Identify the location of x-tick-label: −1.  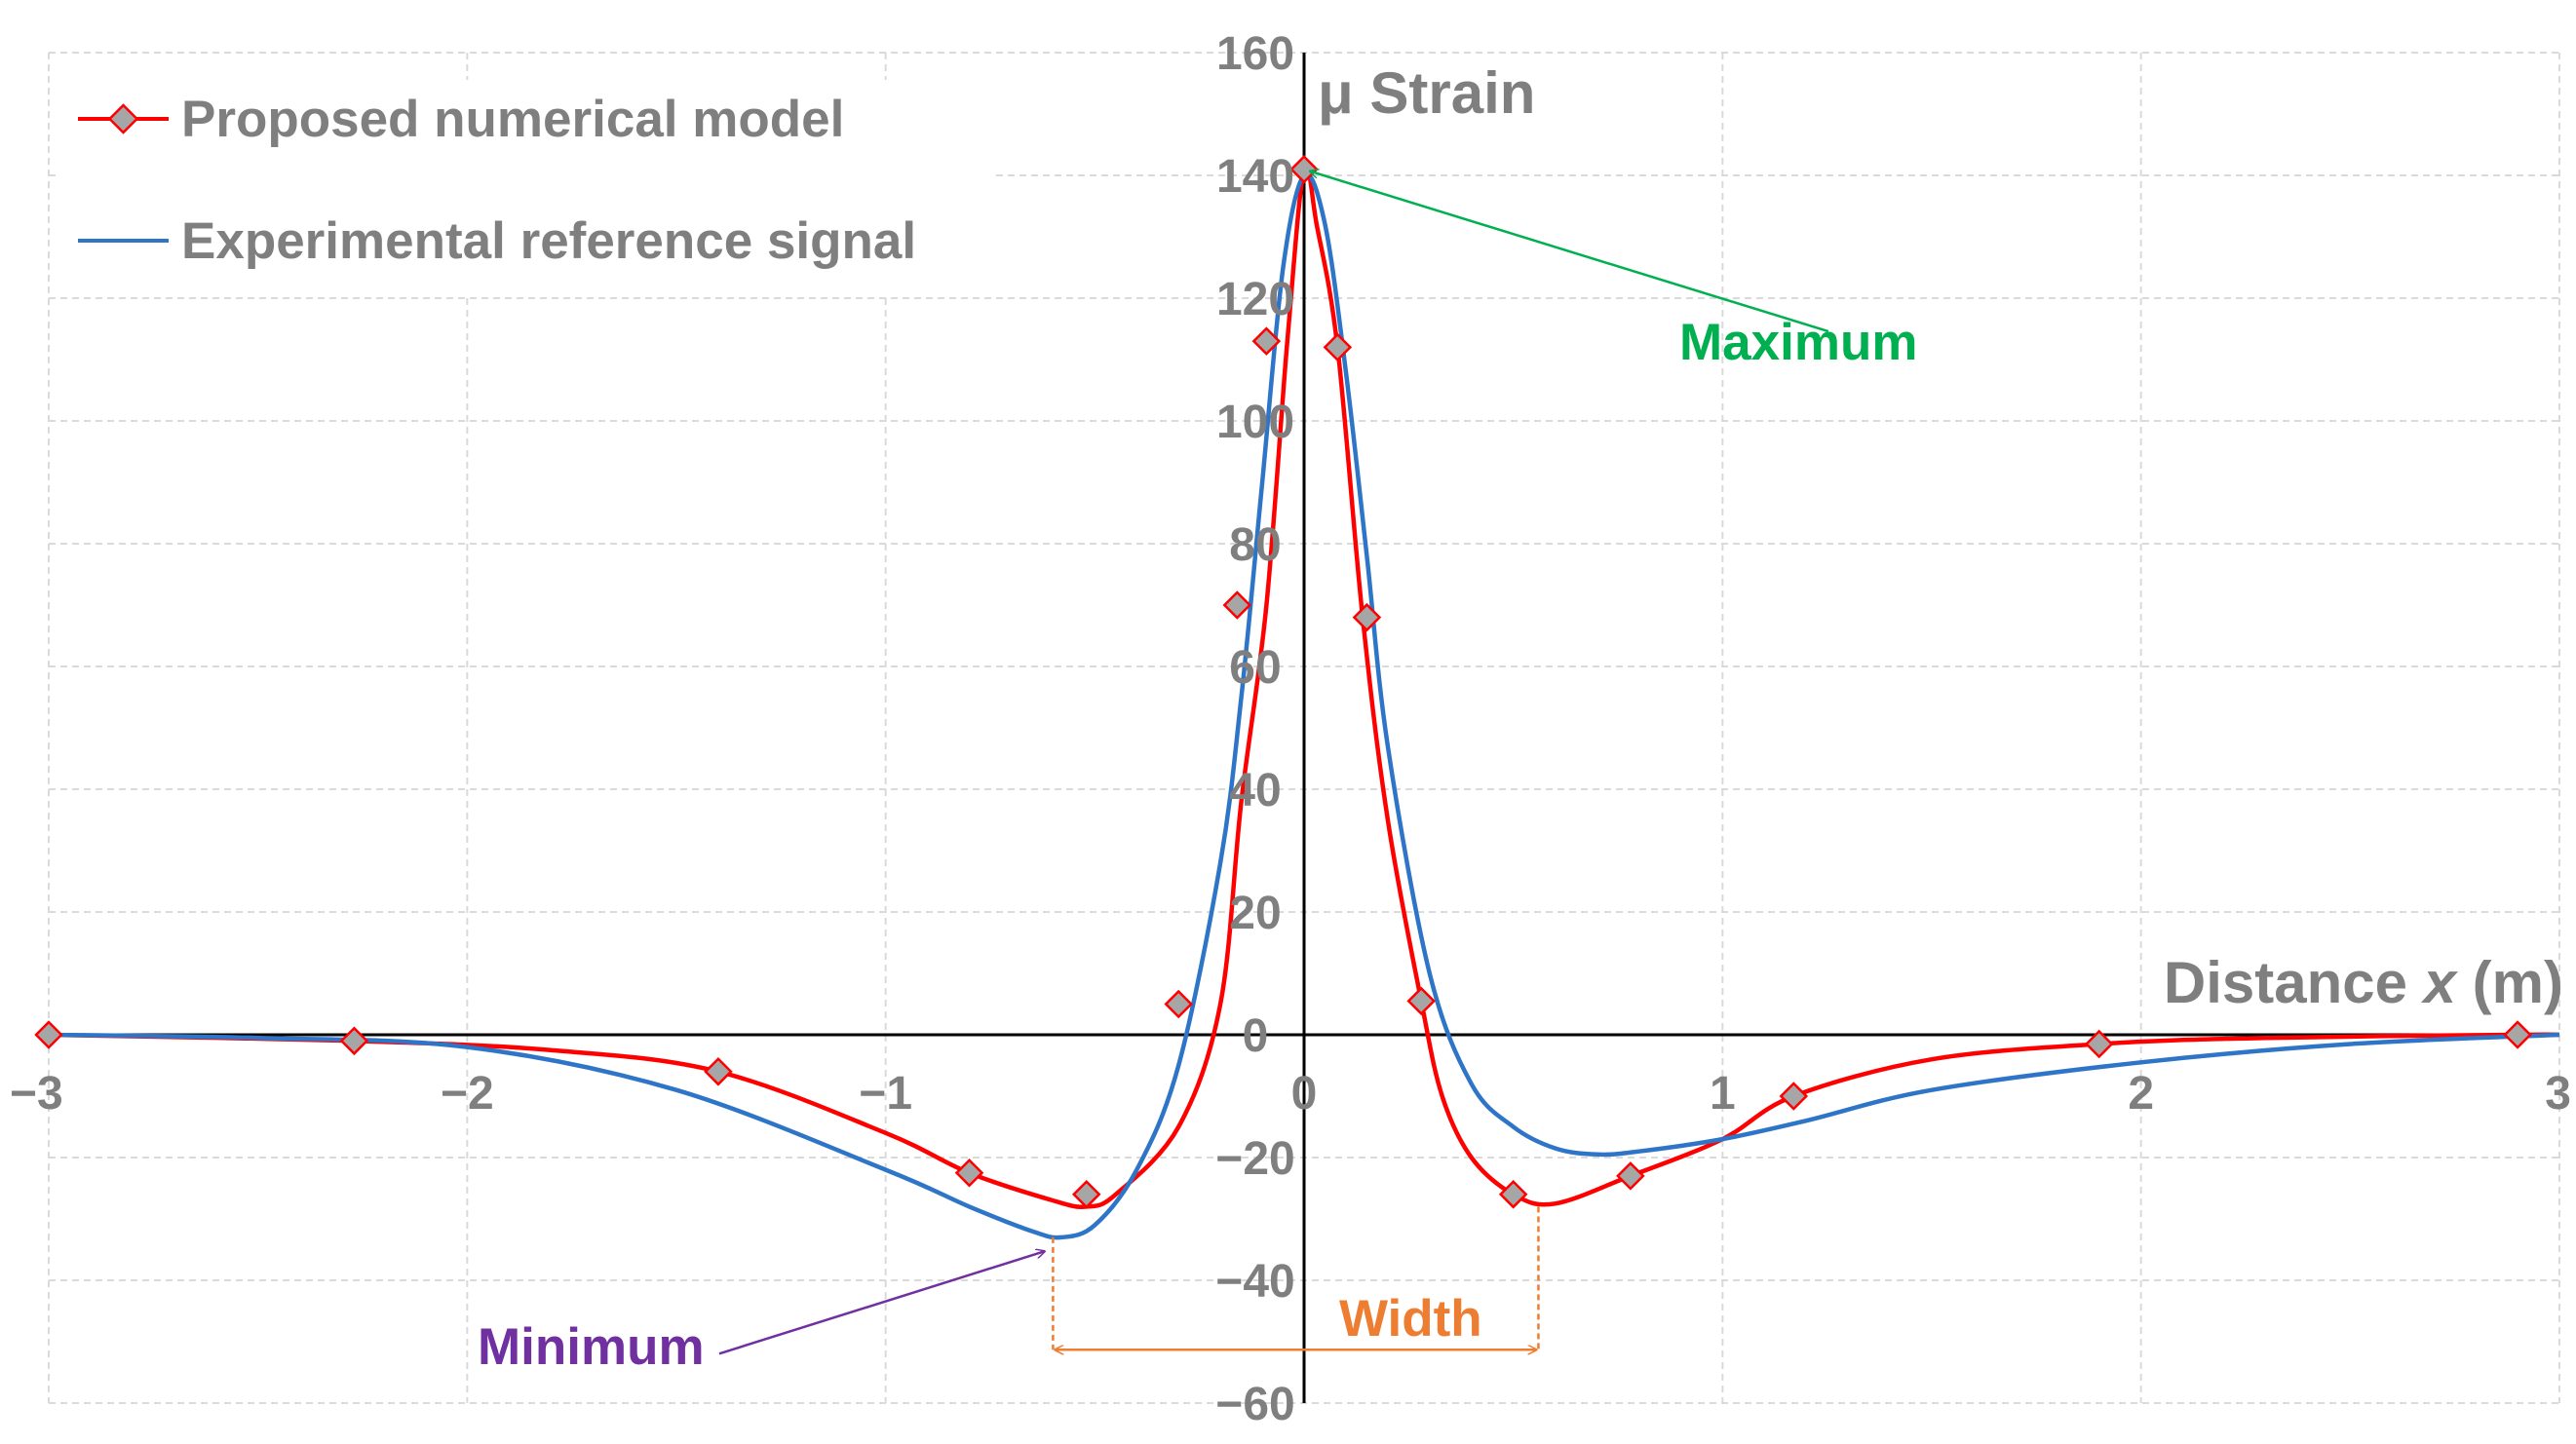
(885, 1094).